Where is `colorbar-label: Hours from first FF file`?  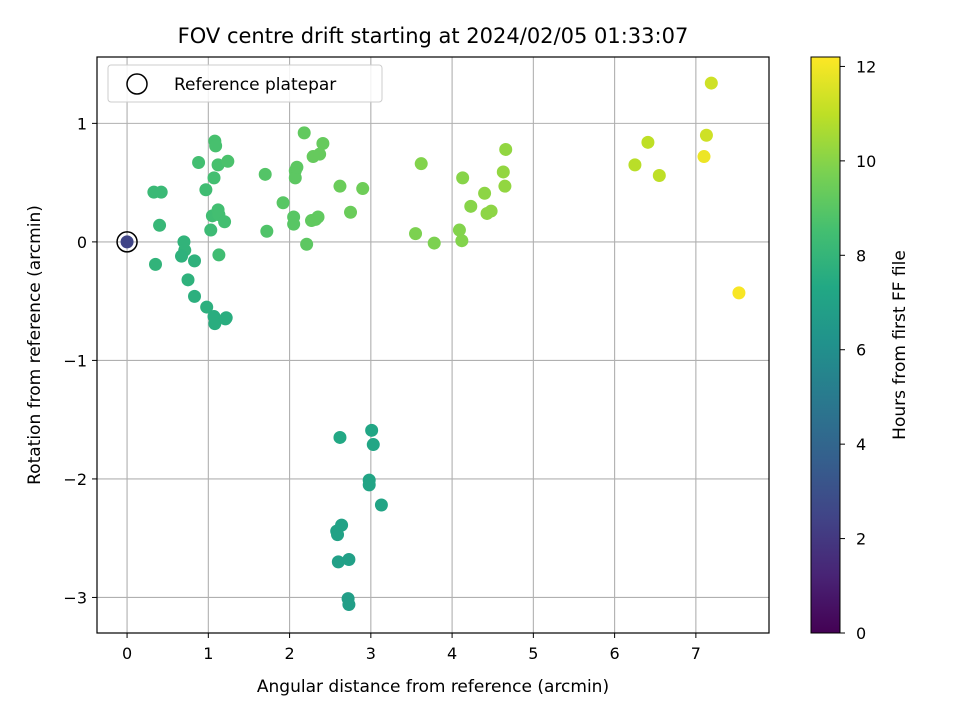 colorbar-label: Hours from first FF file is located at coordinates (900, 345).